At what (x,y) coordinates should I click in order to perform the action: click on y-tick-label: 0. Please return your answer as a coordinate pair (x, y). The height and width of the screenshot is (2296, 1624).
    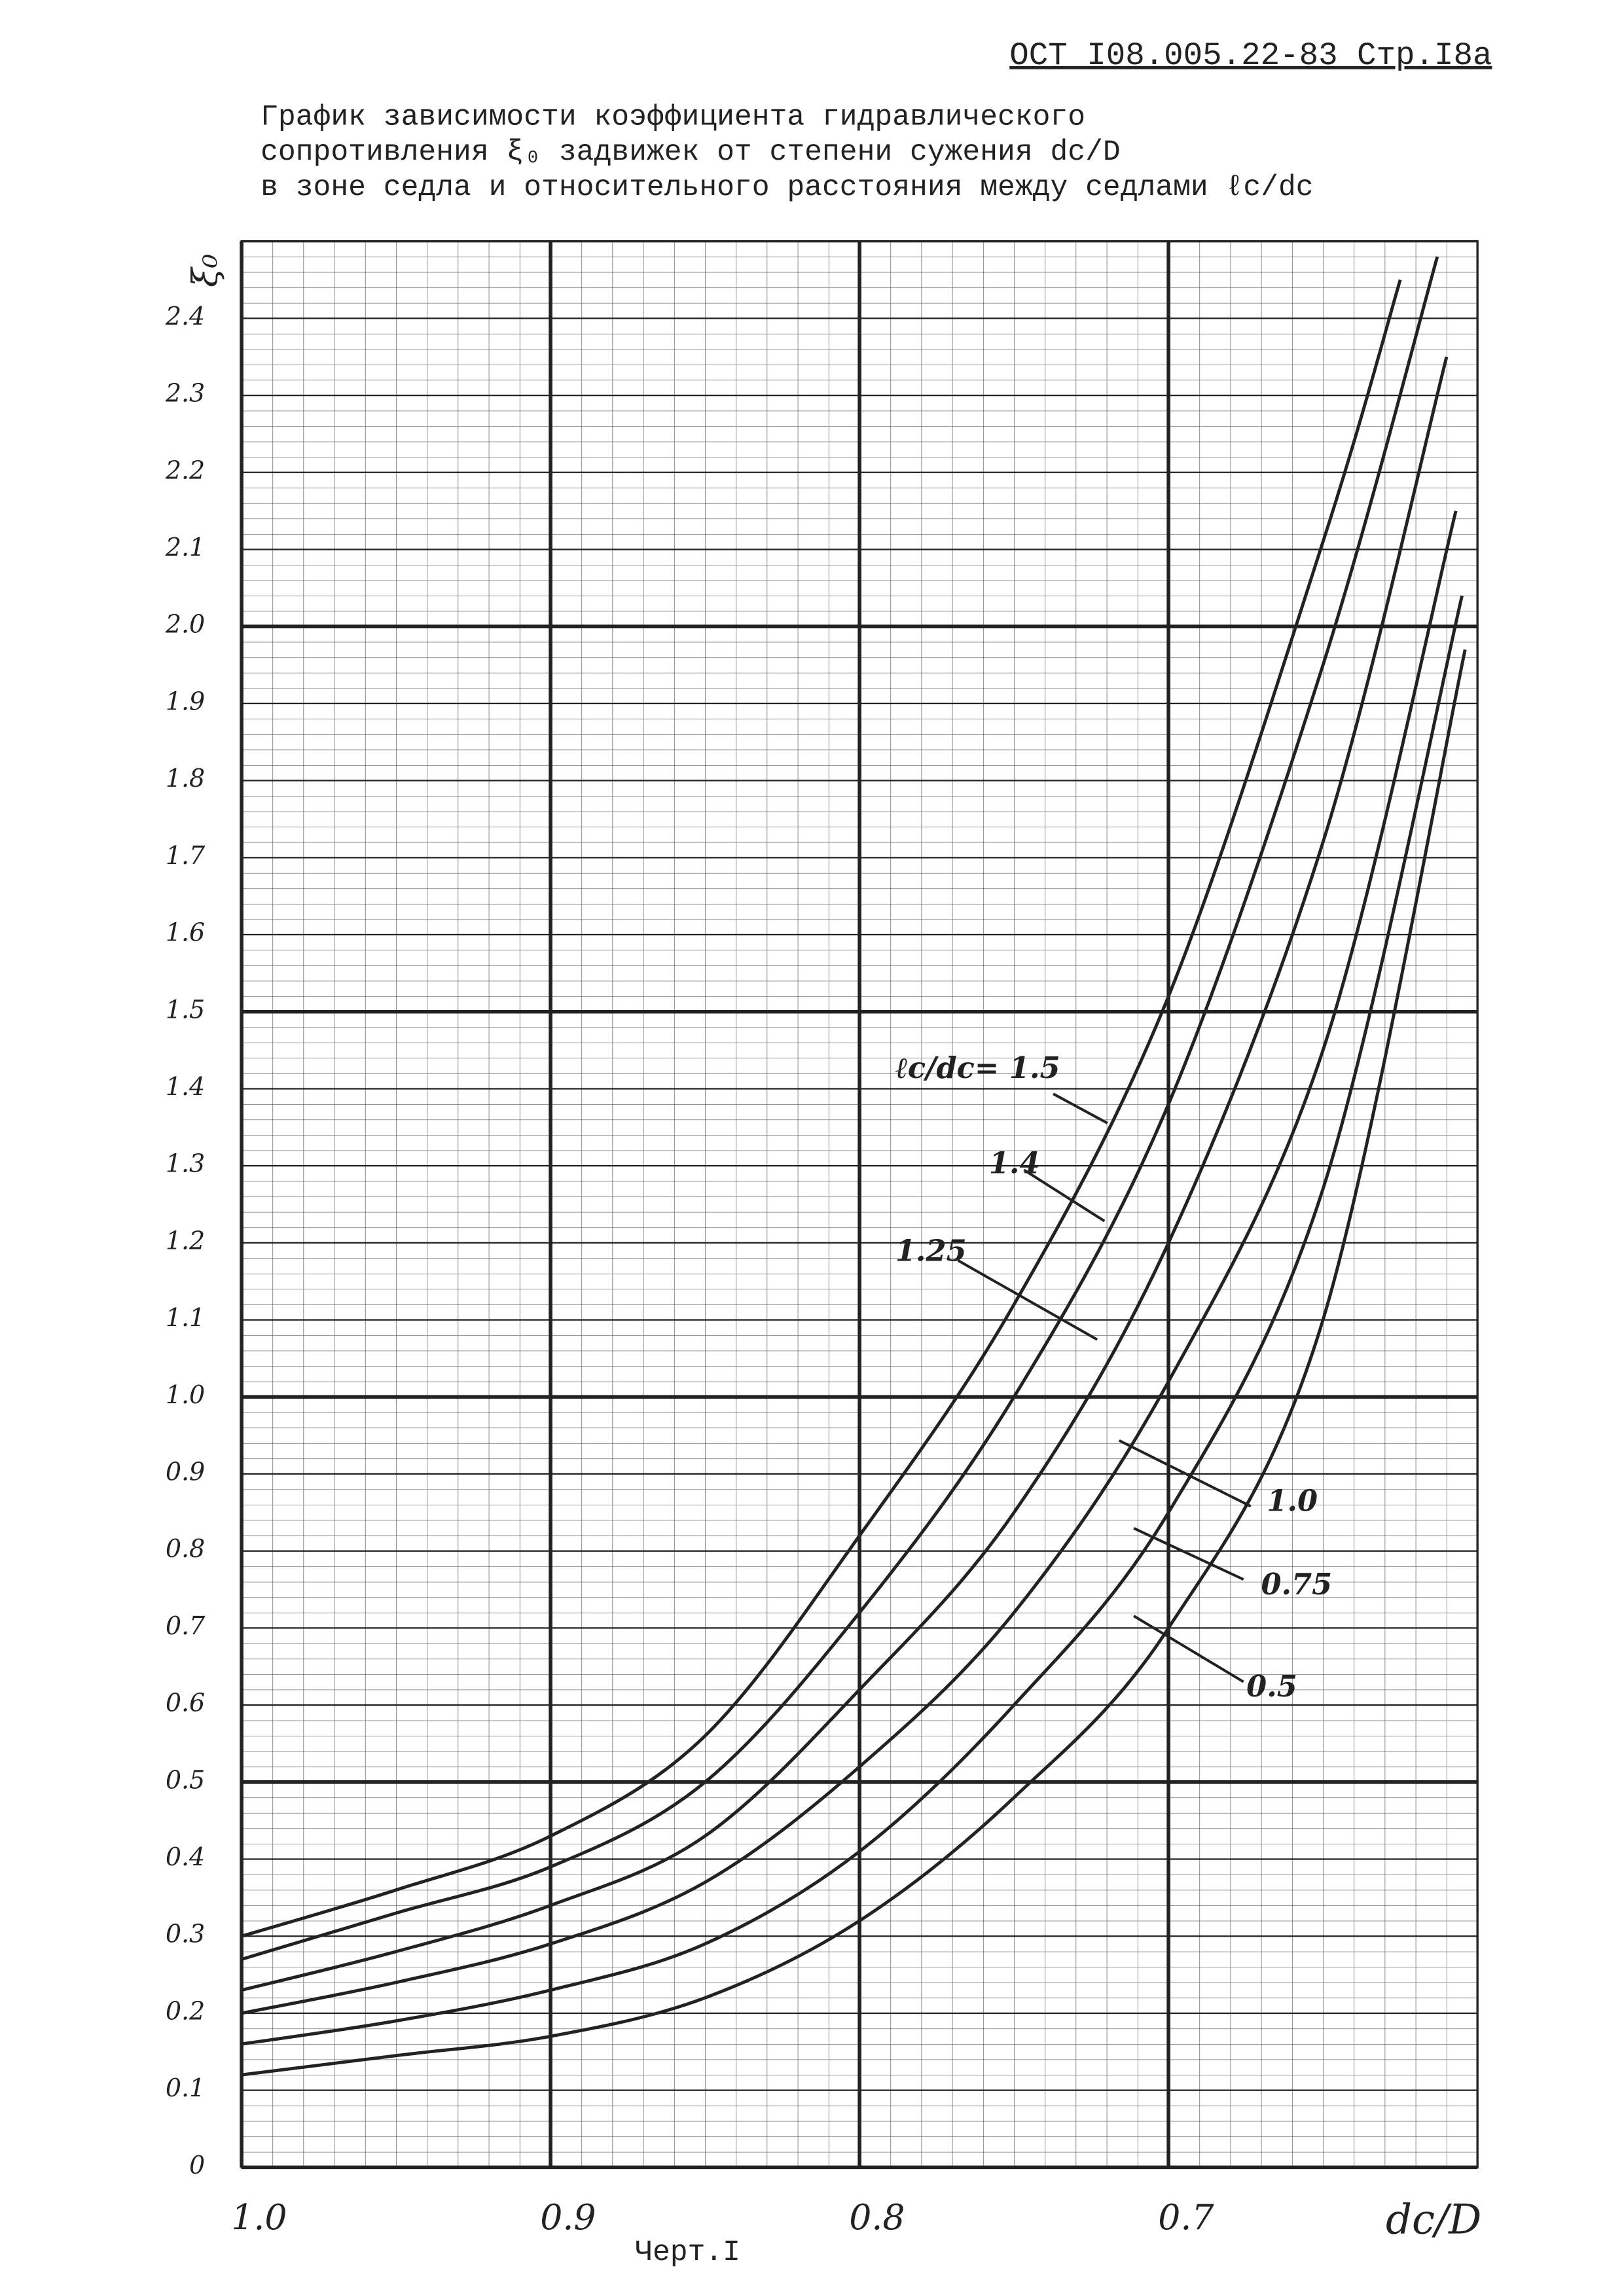
    Looking at the image, I should click on (197, 2165).